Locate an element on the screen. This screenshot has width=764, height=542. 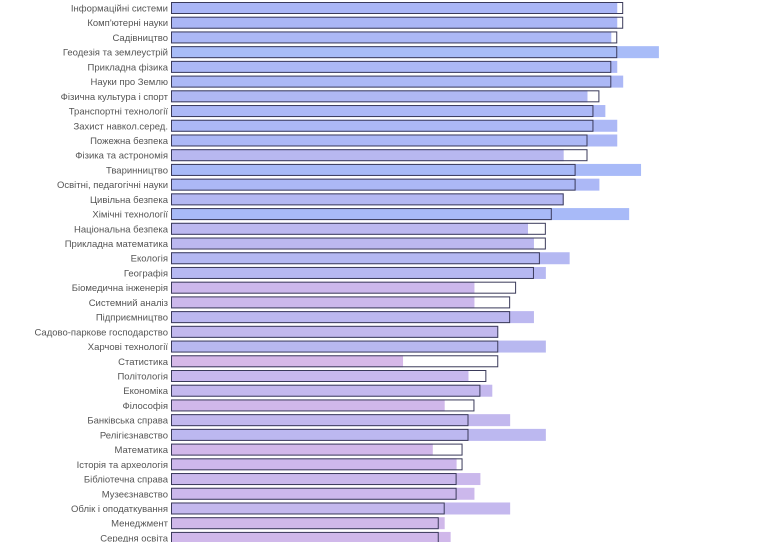
chart-row: Статистика is located at coordinates (308, 361).